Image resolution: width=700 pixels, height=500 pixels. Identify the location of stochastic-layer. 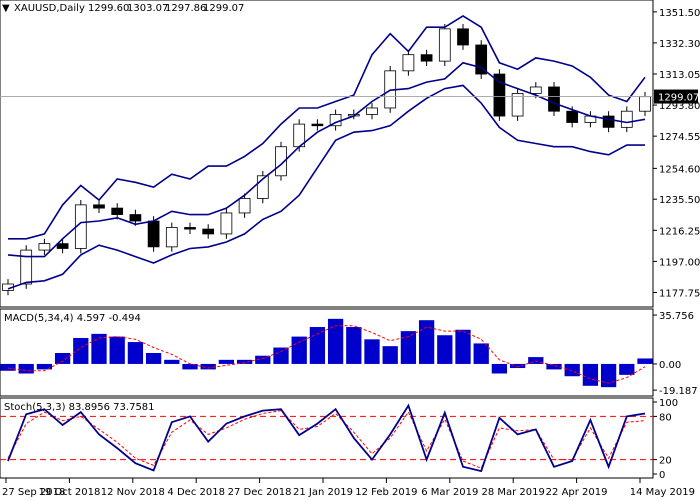
(326, 438).